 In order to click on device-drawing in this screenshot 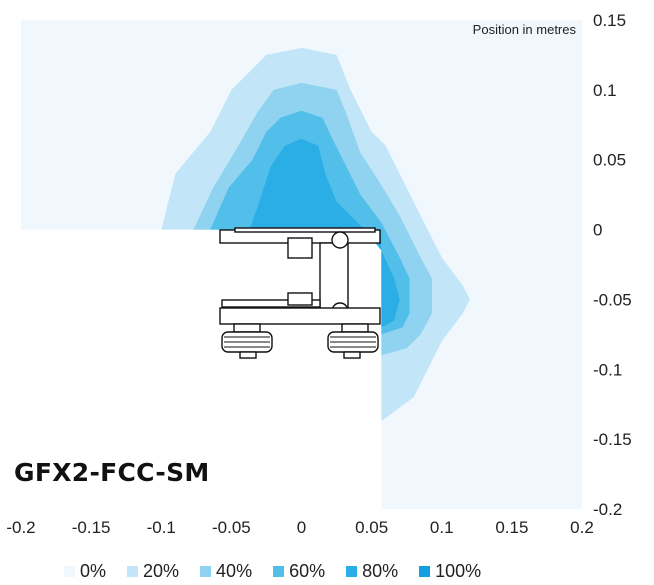, I will do `click(300, 293)`.